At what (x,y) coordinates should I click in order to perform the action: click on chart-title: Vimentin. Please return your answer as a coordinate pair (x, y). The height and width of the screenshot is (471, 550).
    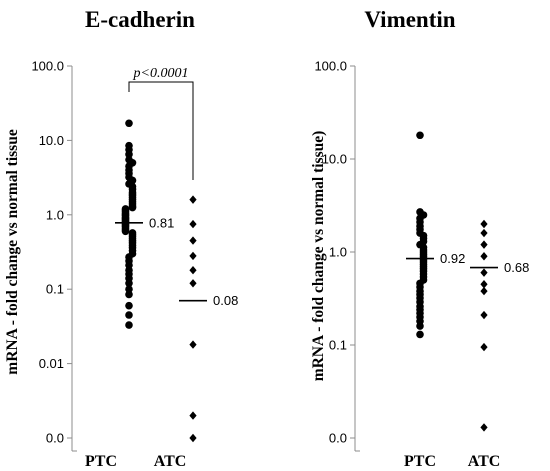
    Looking at the image, I should click on (409, 19).